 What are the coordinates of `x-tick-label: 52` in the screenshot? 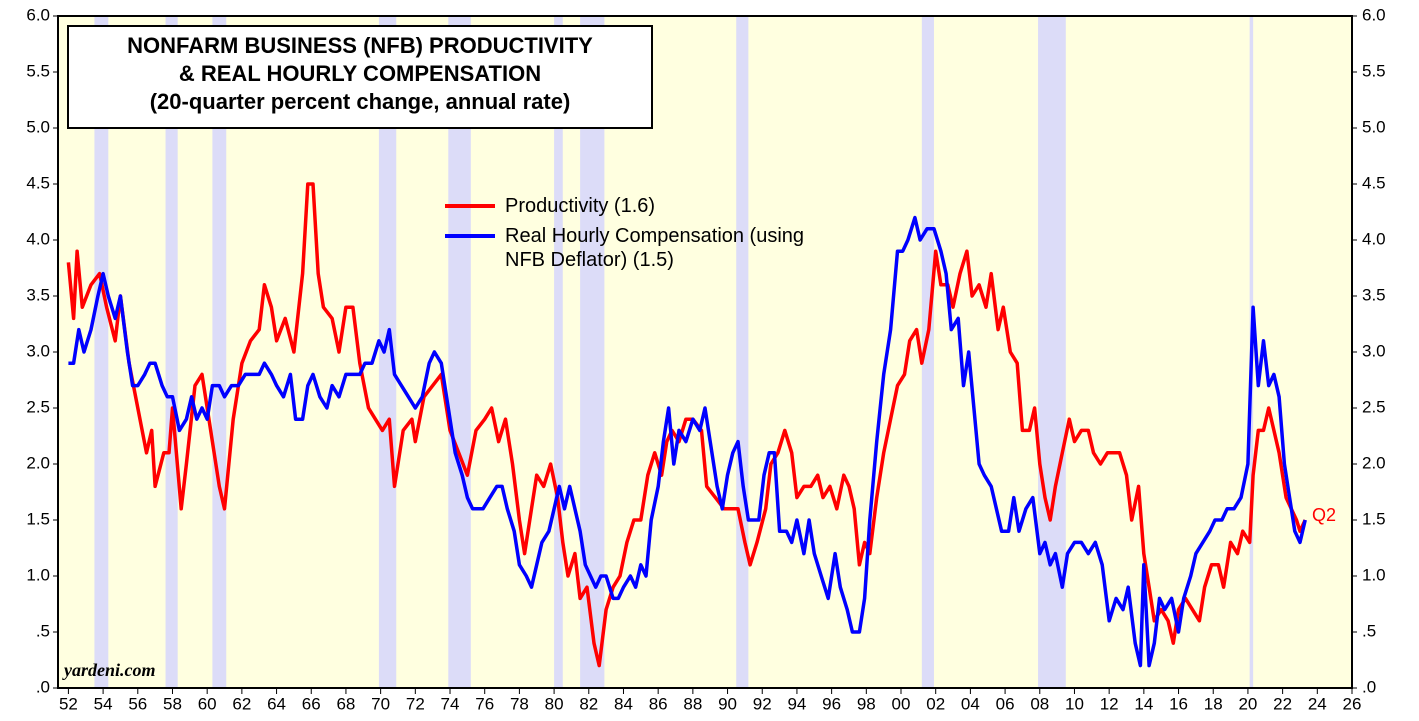 It's located at (68, 703).